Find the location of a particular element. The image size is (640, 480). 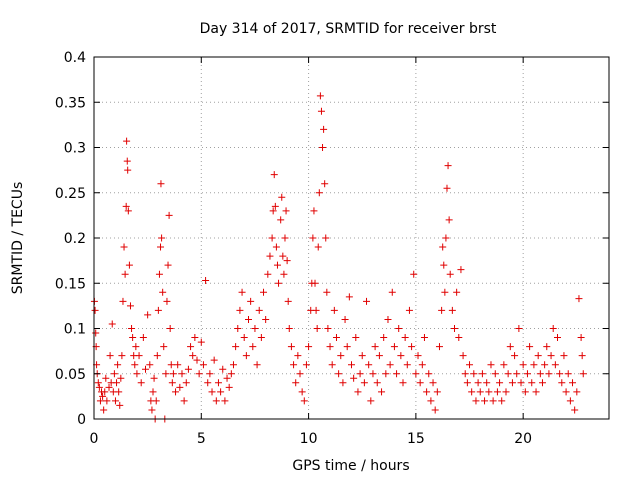

y-tick-label: 0 is located at coordinates (81, 420).